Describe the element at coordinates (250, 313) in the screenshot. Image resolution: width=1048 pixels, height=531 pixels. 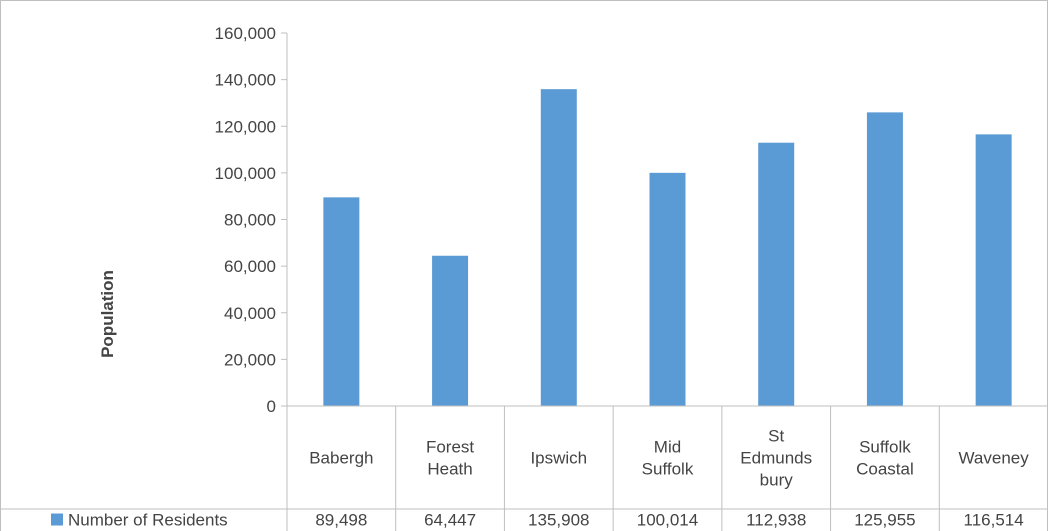
I see `y-tick-label: 40,000` at that location.